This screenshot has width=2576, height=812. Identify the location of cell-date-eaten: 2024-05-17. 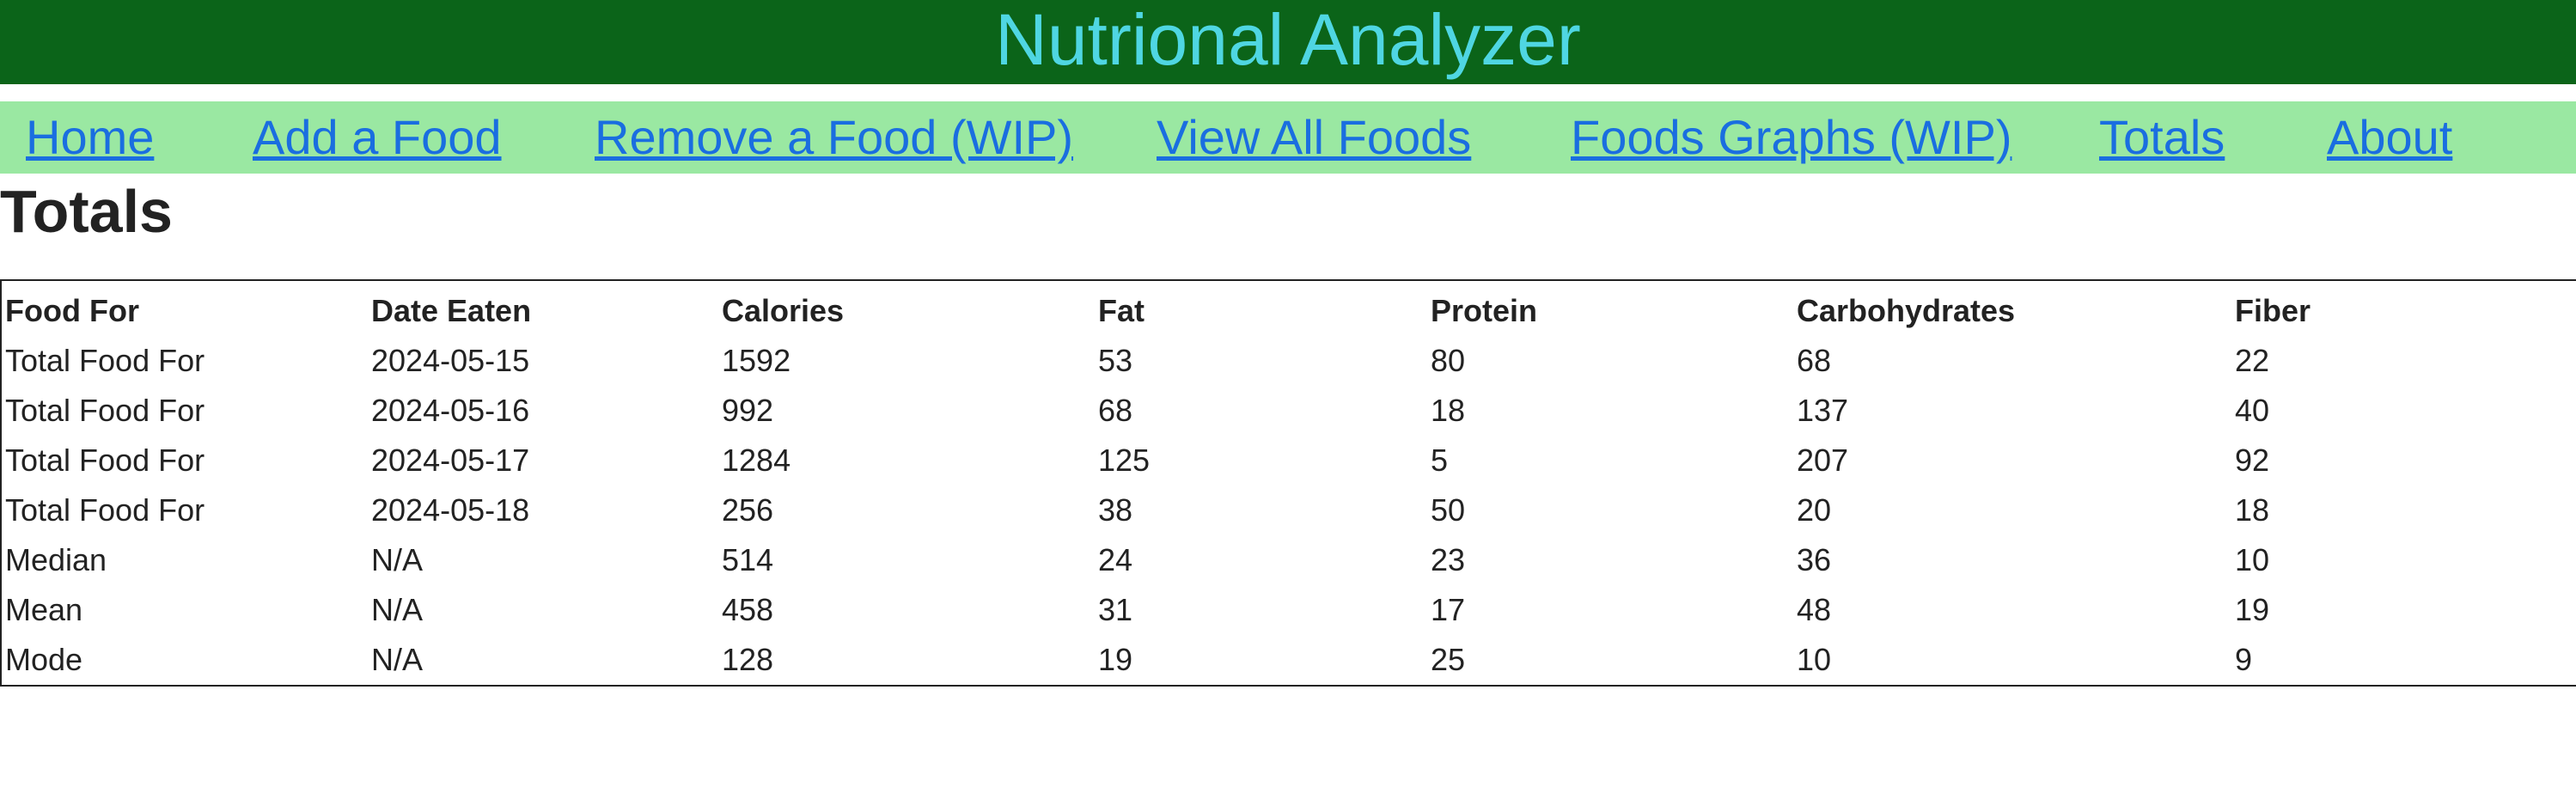
(450, 460).